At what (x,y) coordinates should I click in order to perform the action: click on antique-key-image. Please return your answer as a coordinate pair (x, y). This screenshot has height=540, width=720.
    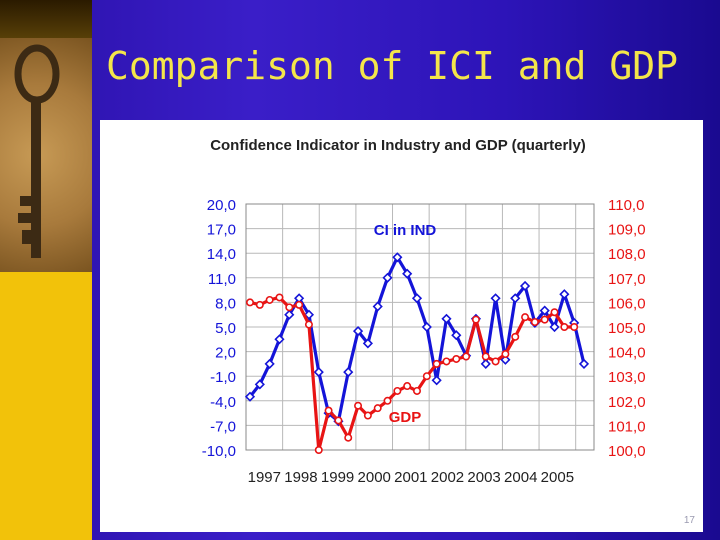
    Looking at the image, I should click on (46, 155).